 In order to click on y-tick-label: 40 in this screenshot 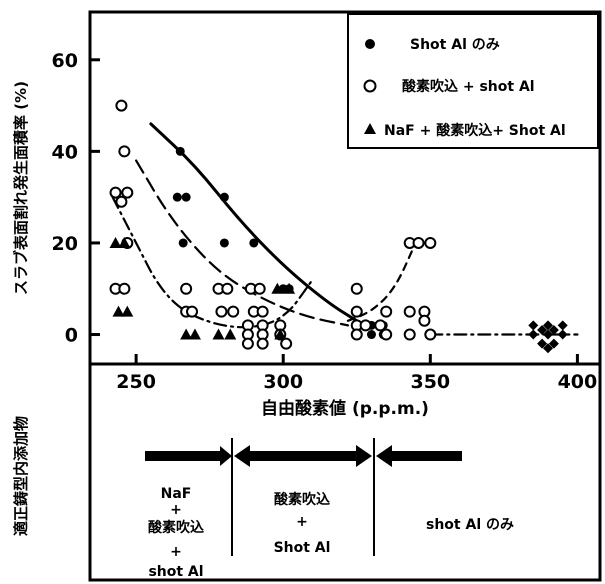, I will do `click(65, 152)`.